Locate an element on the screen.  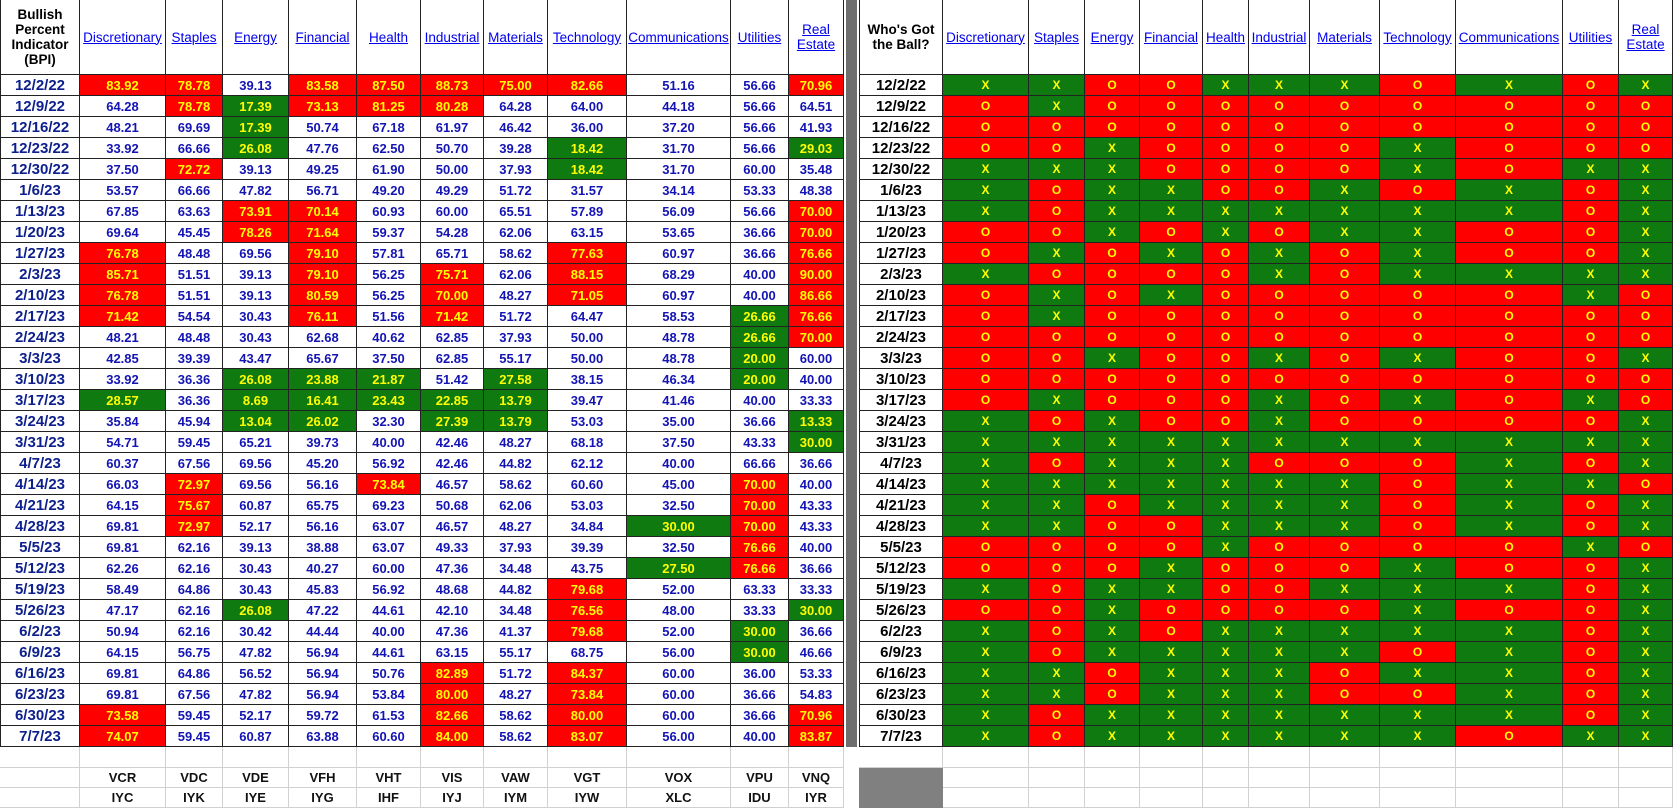
bpi-value: 36.00 is located at coordinates (760, 673).